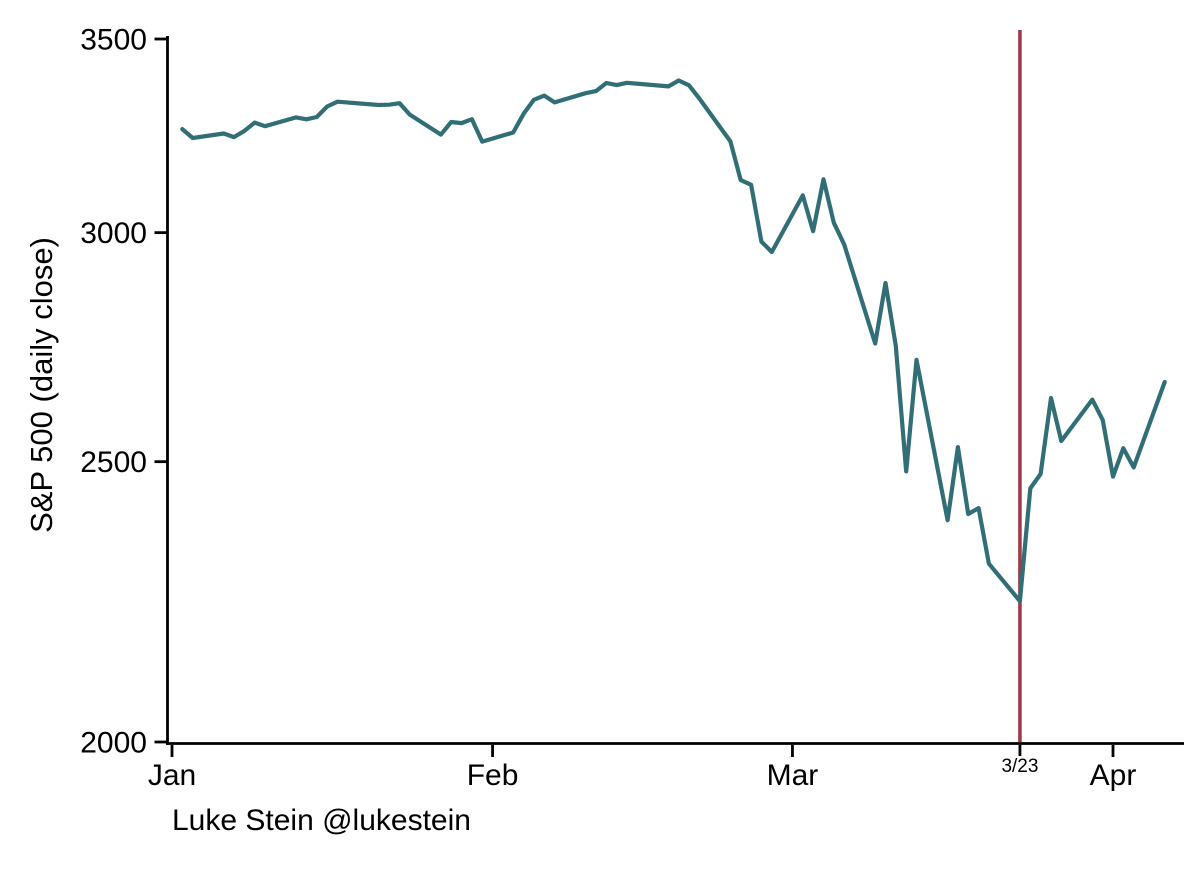 This screenshot has width=1200, height=878. What do you see at coordinates (1019, 766) in the screenshot?
I see `event-line-label: 3/23` at bounding box center [1019, 766].